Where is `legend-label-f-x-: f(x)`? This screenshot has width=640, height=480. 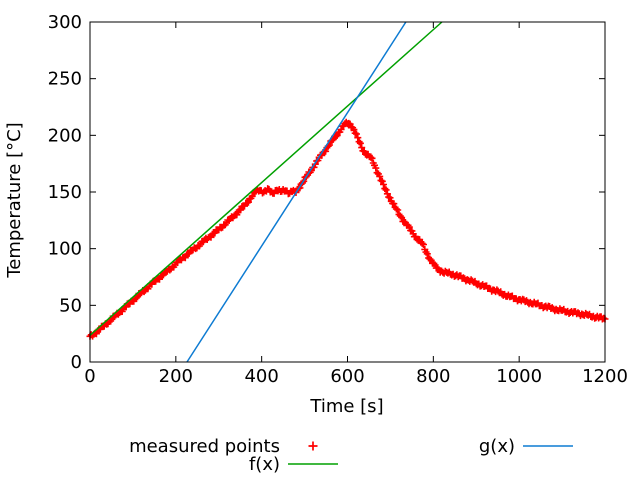
legend-label-f-x-: f(x) is located at coordinates (264, 464).